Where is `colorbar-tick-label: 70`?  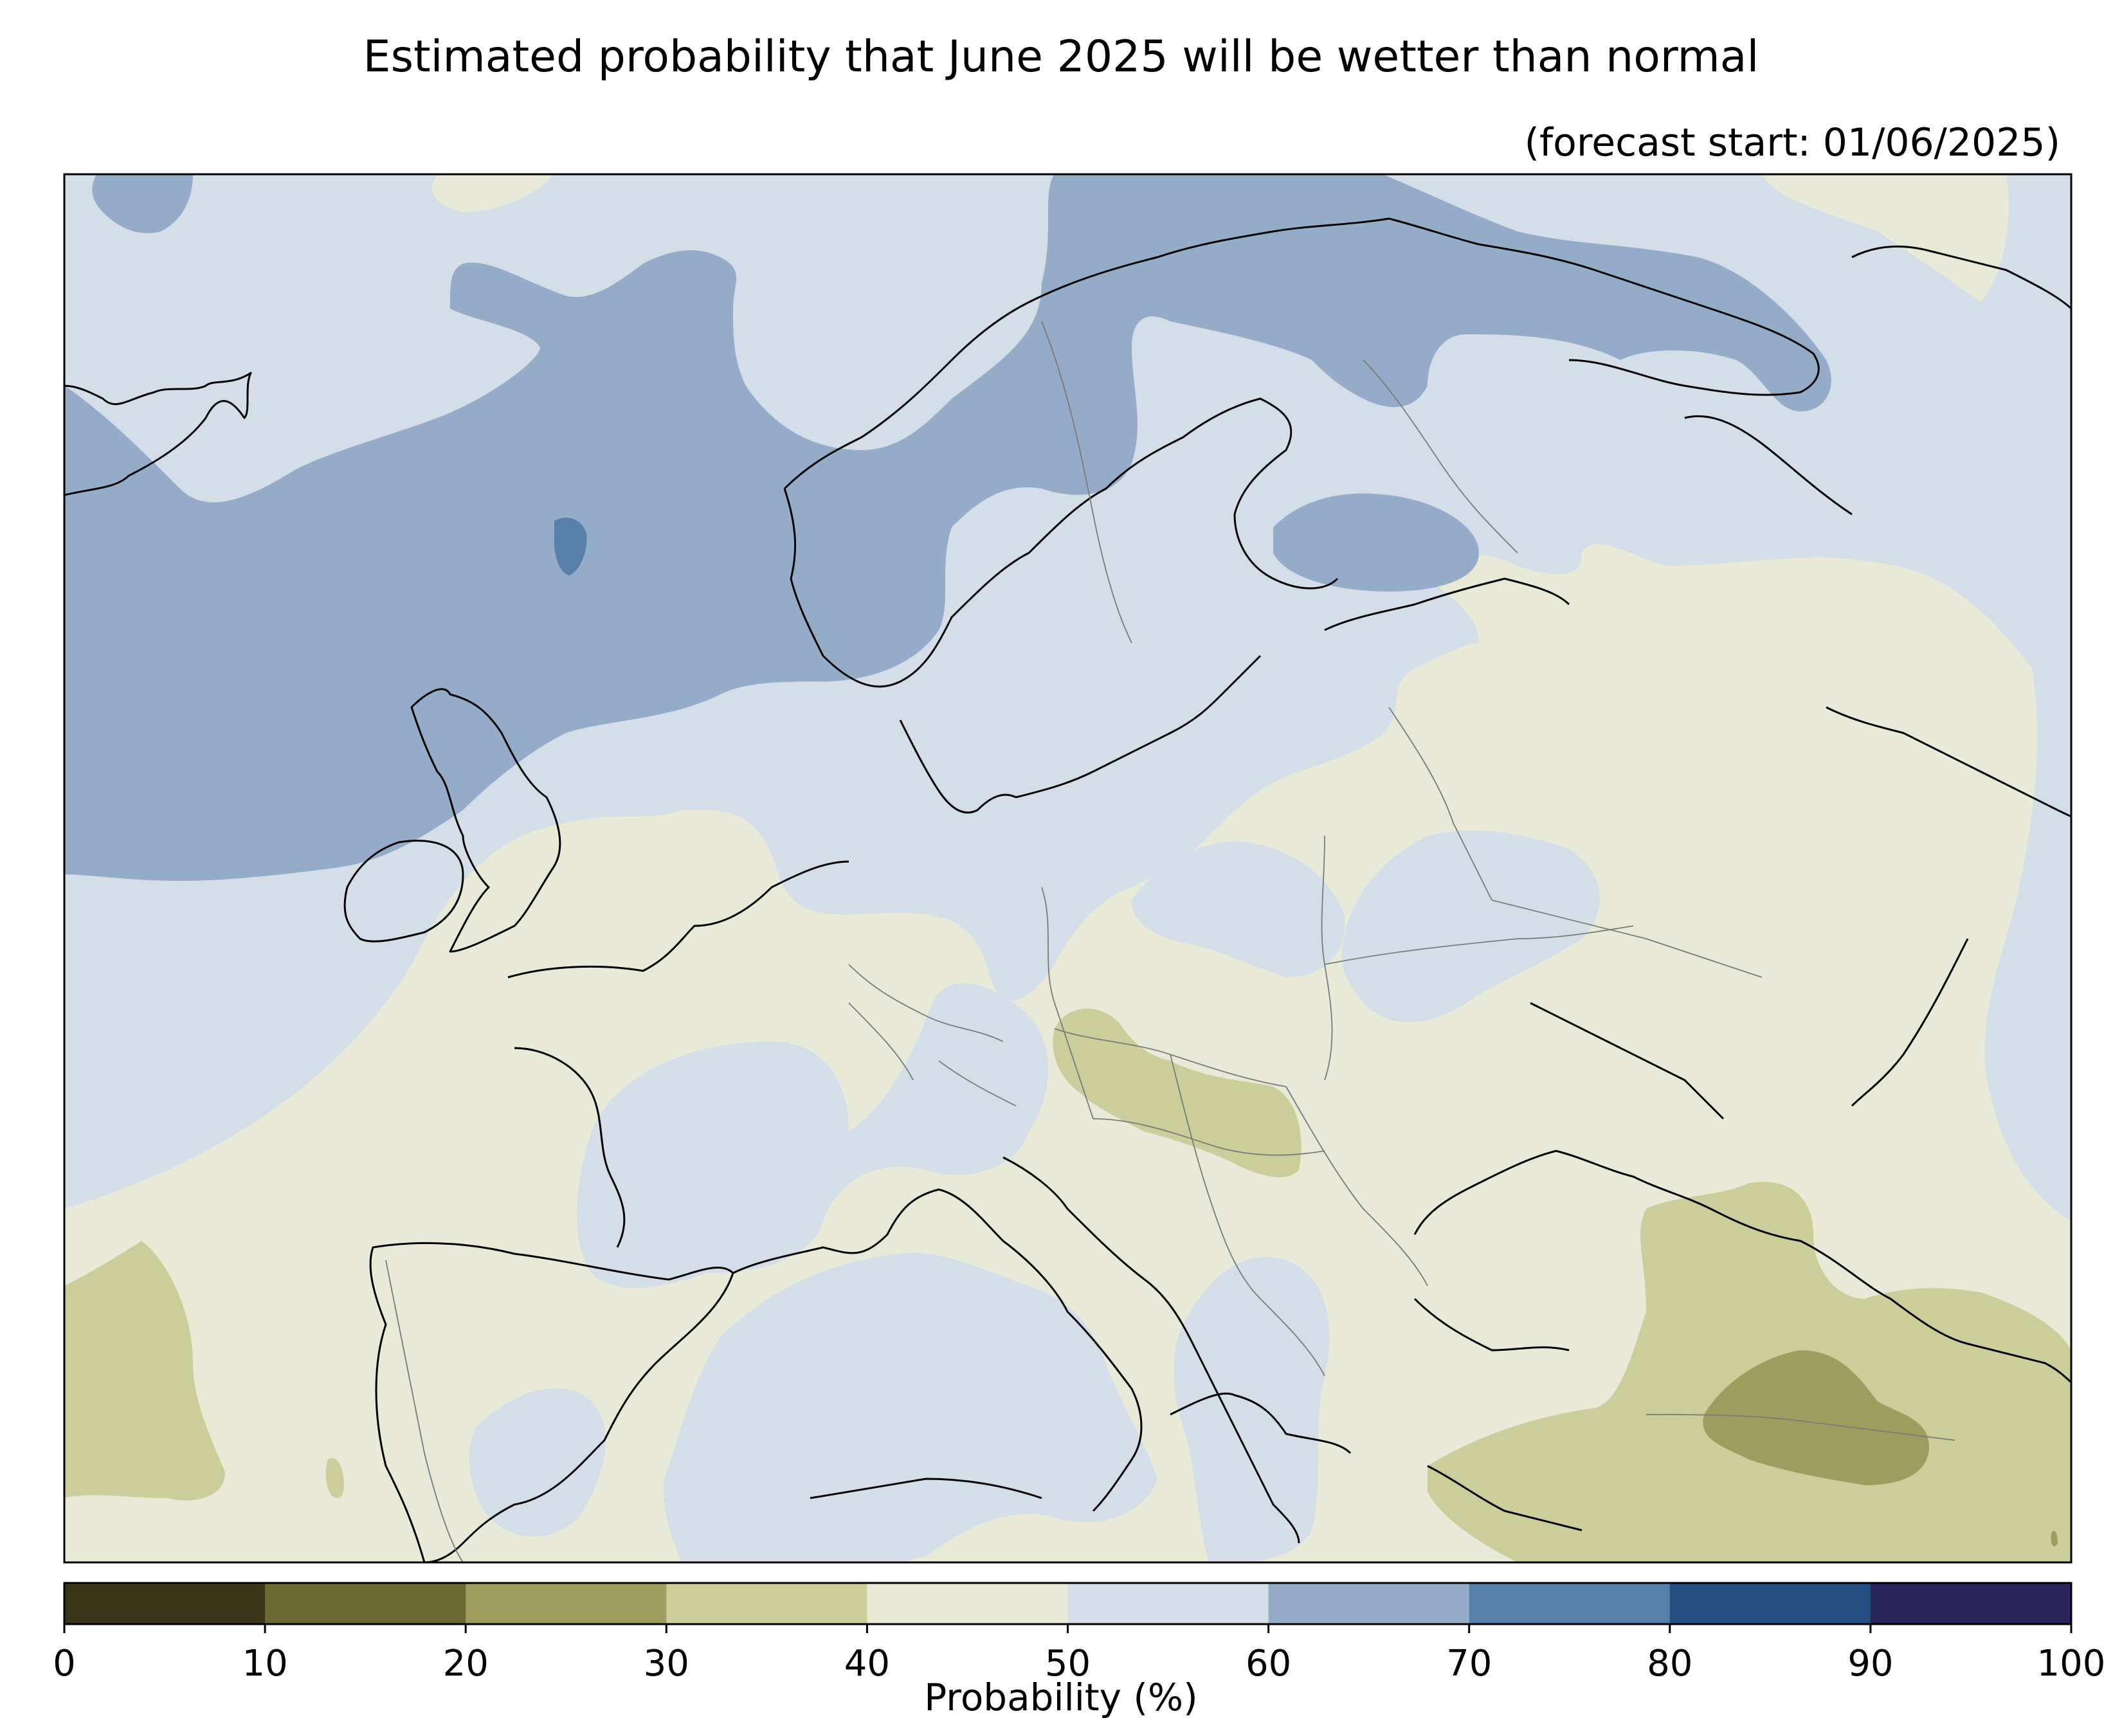
colorbar-tick-label: 70 is located at coordinates (1469, 1664).